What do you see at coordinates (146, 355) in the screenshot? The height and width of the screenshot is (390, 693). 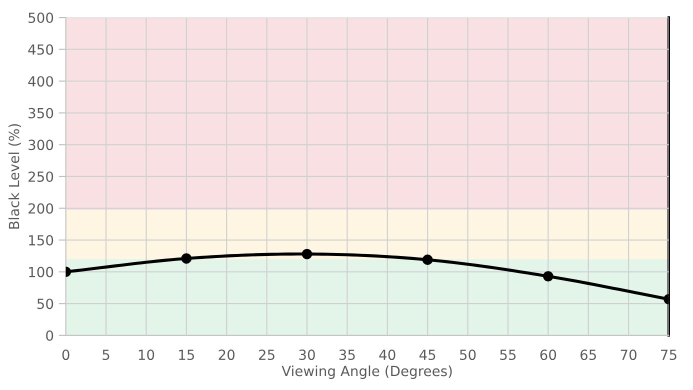 I see `x-tick-label: 10` at bounding box center [146, 355].